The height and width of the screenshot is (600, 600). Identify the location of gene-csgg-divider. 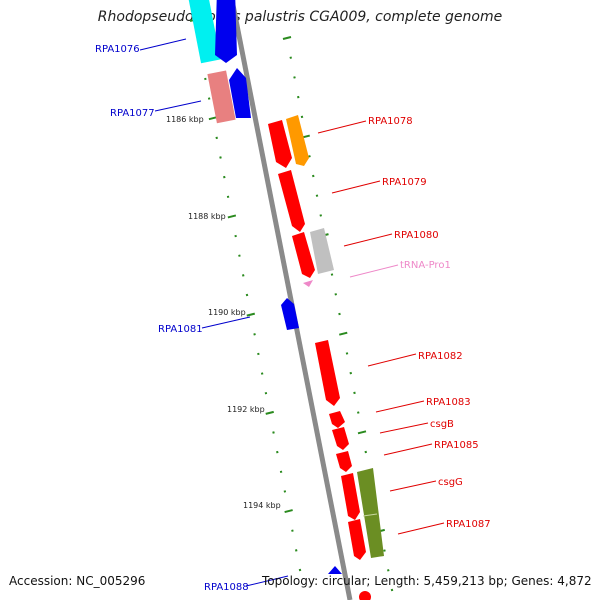
(370, 515).